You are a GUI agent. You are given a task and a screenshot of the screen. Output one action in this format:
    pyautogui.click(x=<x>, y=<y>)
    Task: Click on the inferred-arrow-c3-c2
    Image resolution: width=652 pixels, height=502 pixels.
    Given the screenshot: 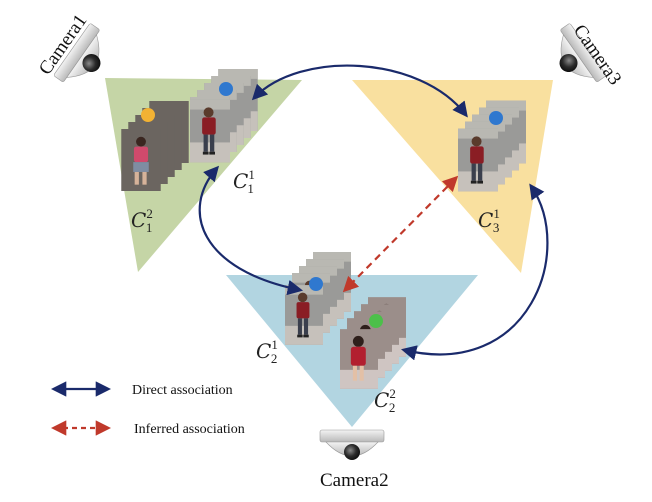 What is the action you would take?
    pyautogui.click(x=400, y=234)
    